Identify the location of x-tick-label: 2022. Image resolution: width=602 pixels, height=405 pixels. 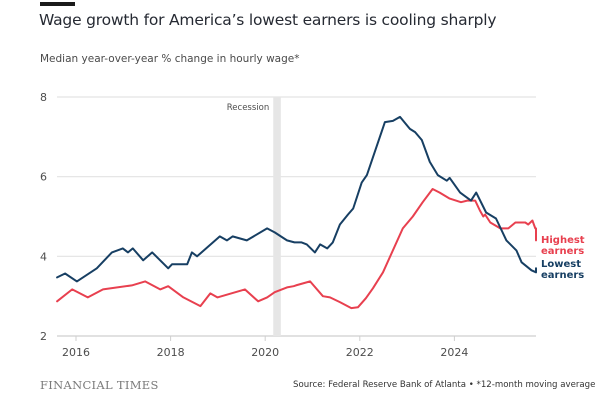
(360, 352).